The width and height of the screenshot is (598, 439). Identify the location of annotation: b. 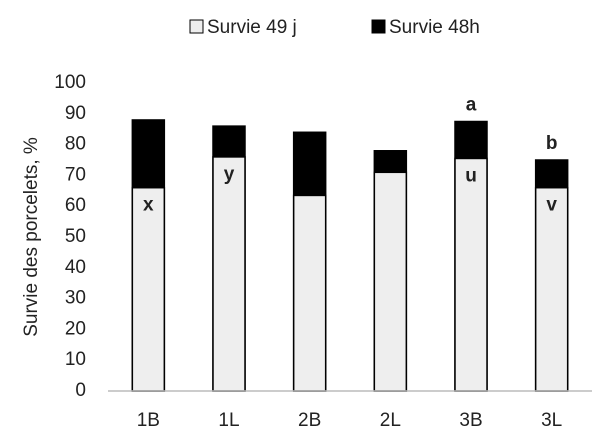
(552, 143).